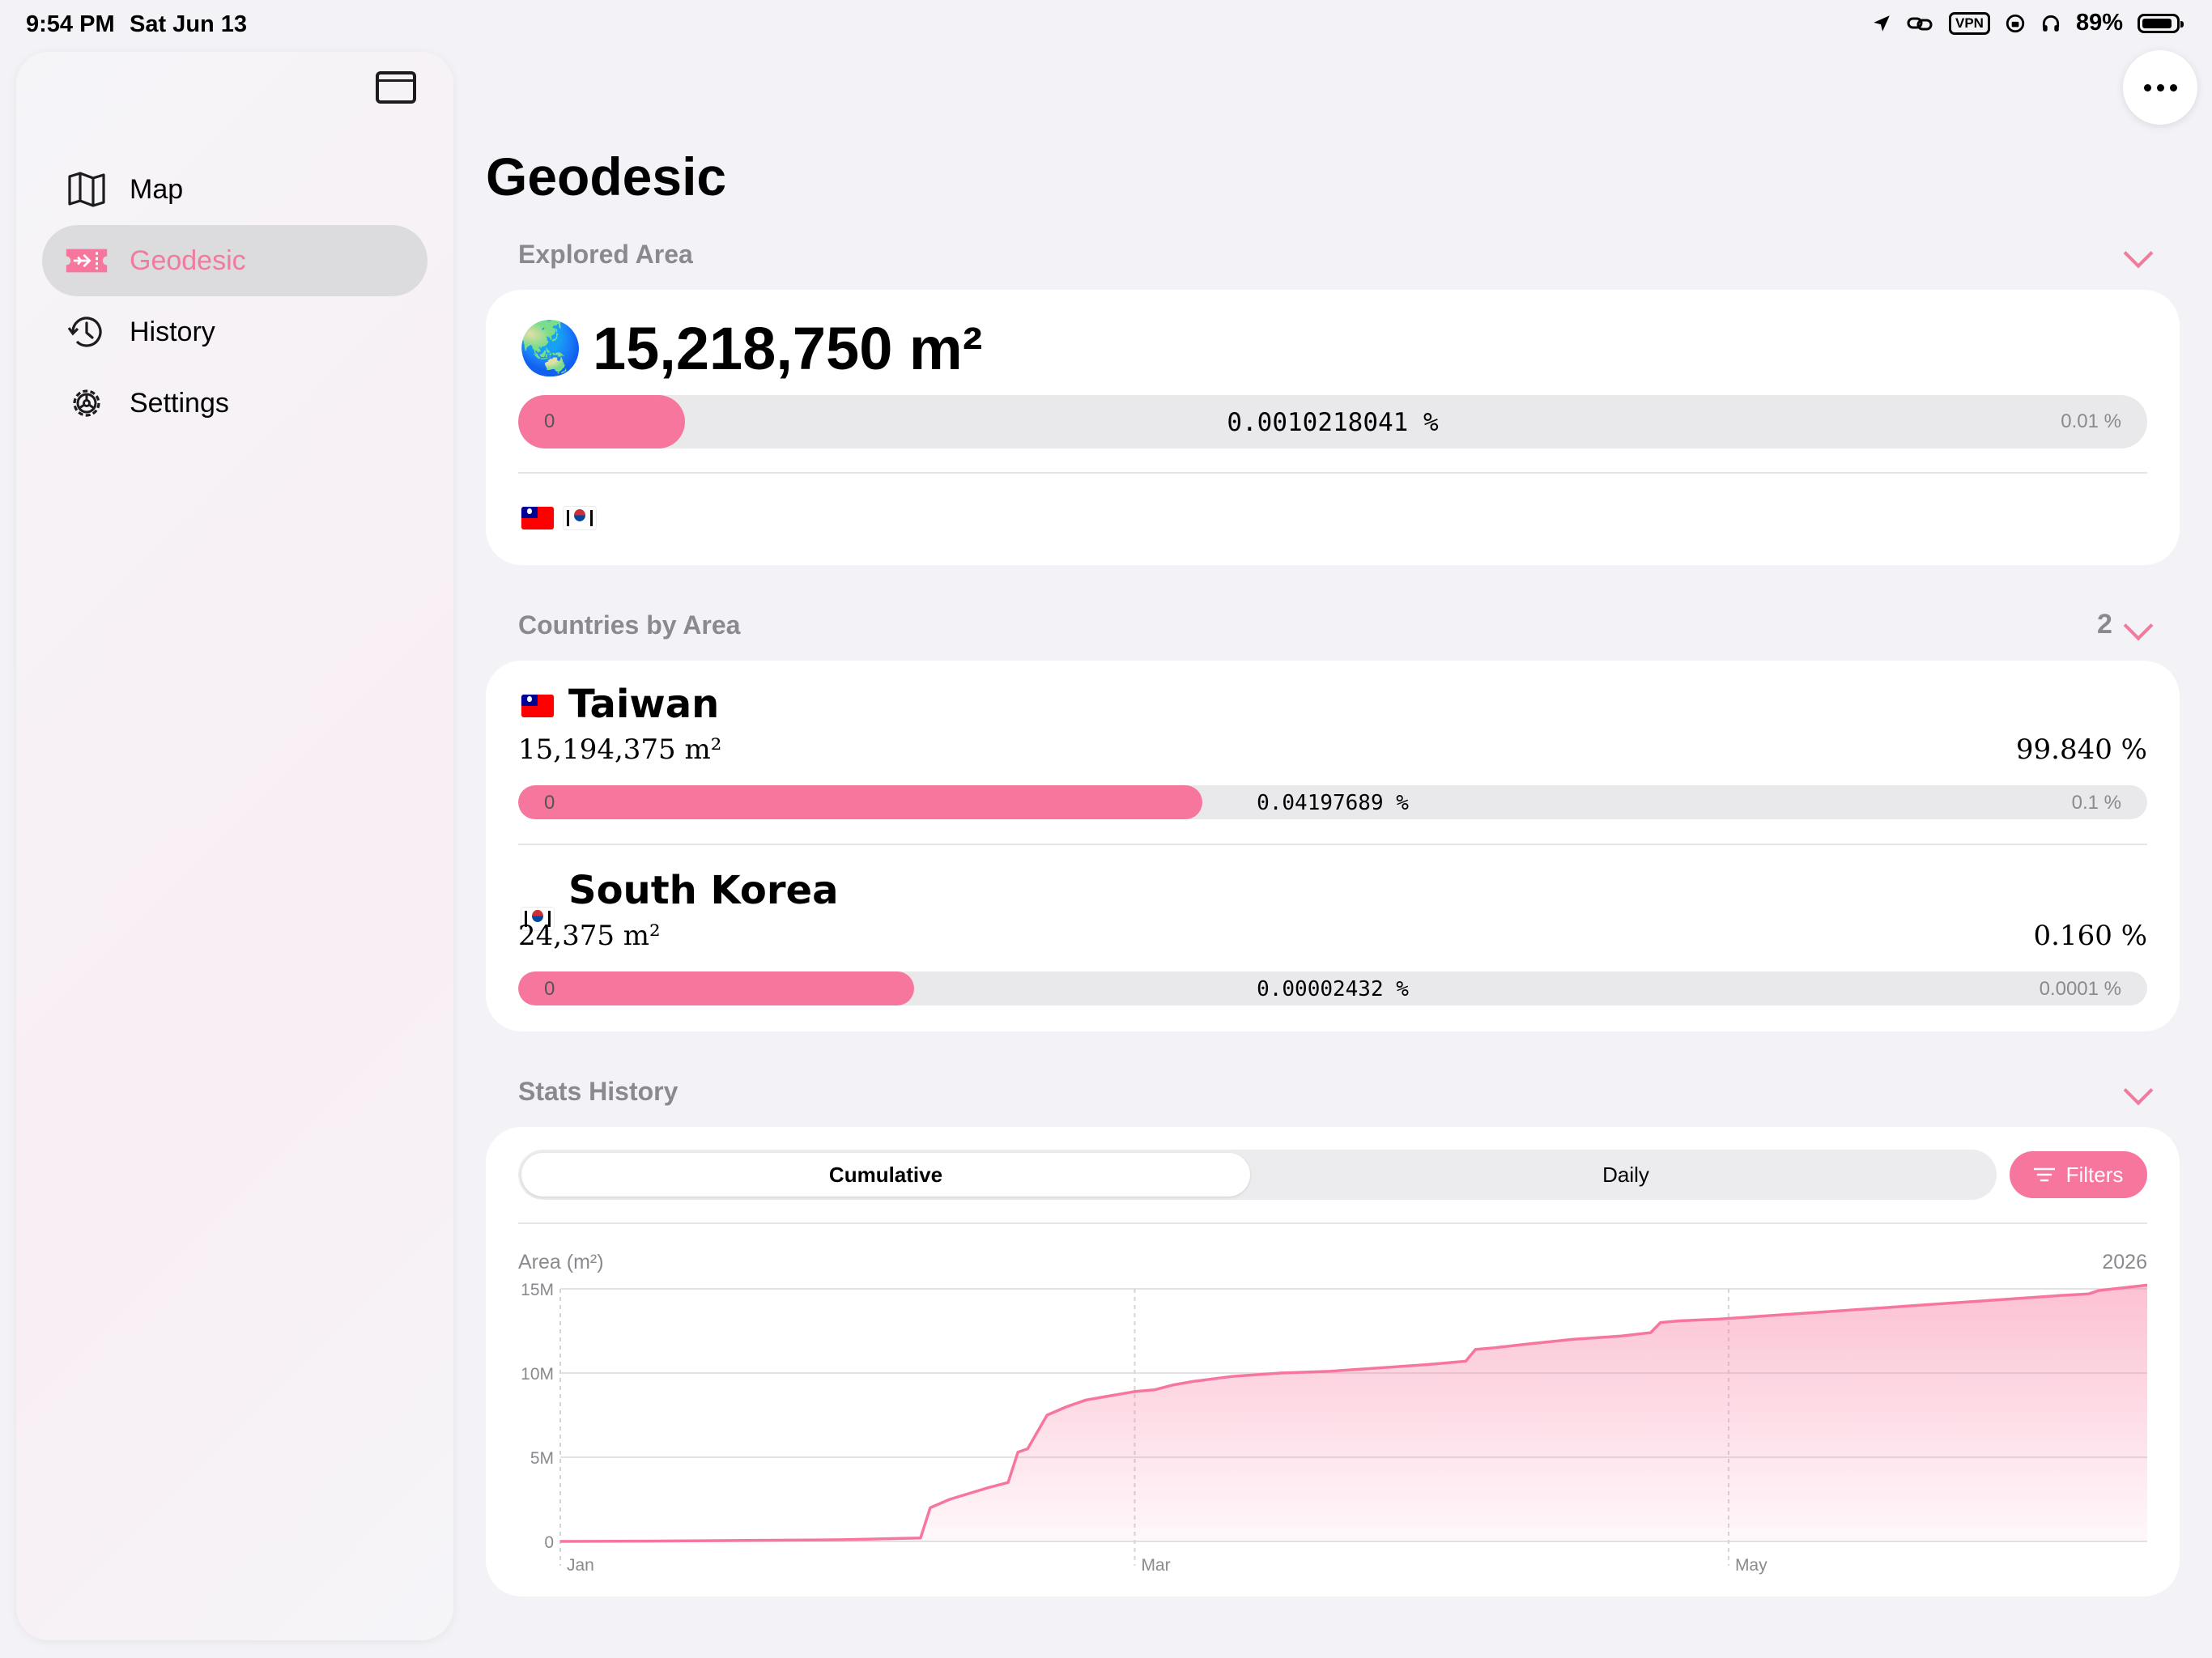 The width and height of the screenshot is (2212, 1658). I want to click on country-progress-bar: 0 0.00002432 % 0.0001 %, so click(1332, 988).